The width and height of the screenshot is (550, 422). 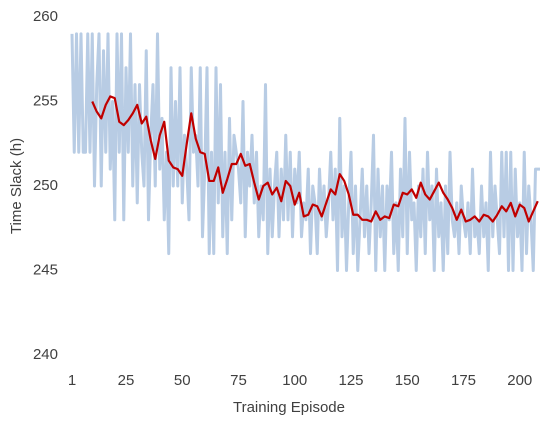 I want to click on y-tick-label: 240, so click(x=45, y=354).